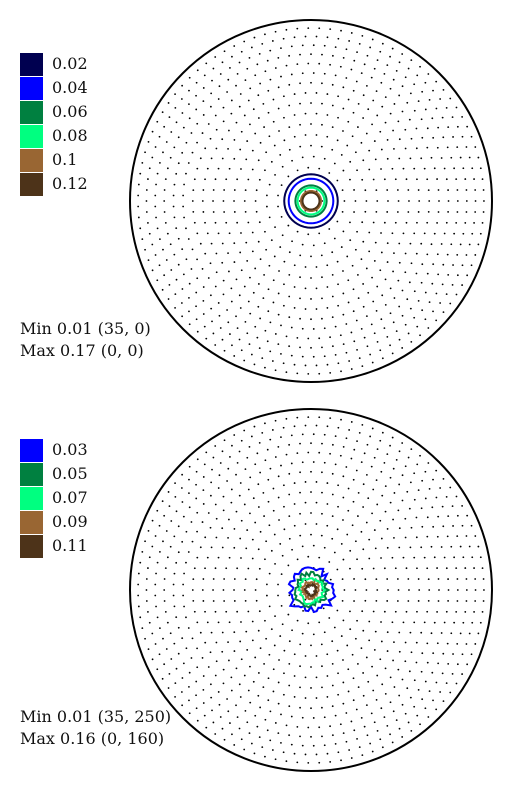 This screenshot has height=791, width=513. Describe the element at coordinates (31, 112) in the screenshot. I see `legend-swatch` at that location.